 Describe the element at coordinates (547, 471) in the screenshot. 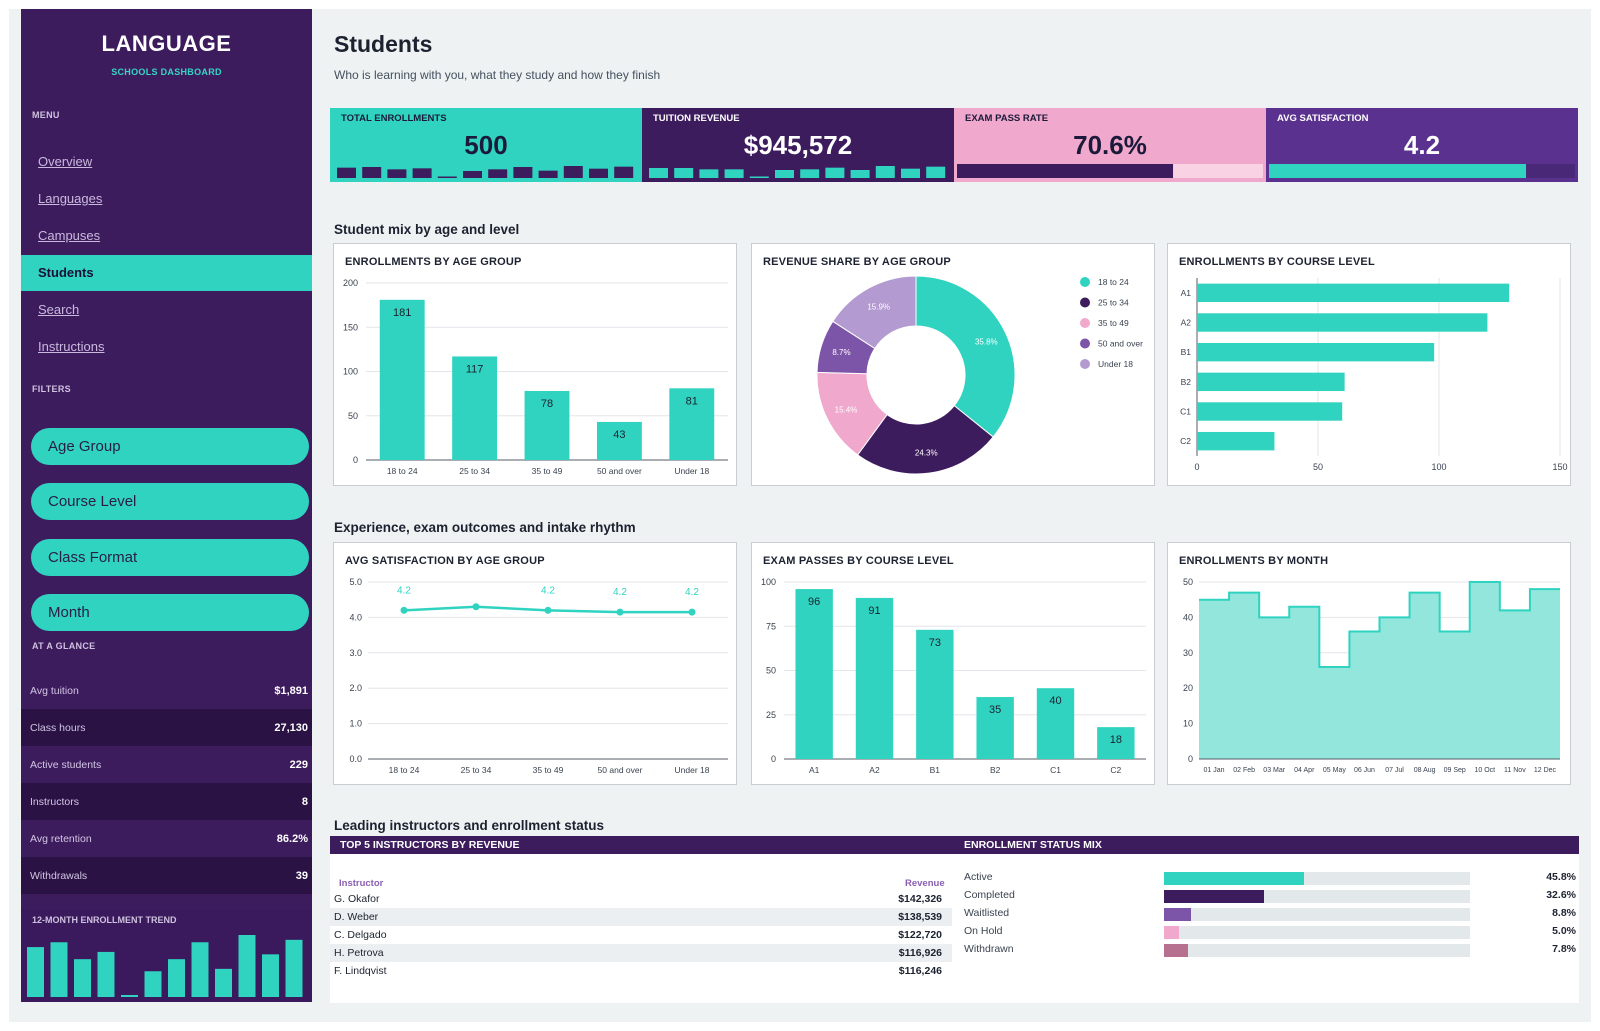

I see `x-tick-label: 35 to 49` at that location.